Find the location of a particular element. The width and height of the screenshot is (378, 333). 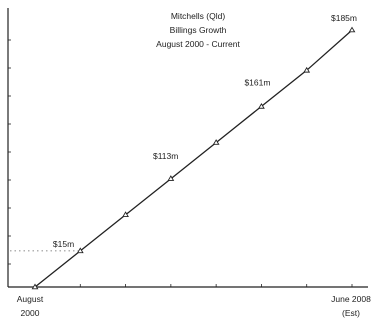

chart-title-line: Billings Growth is located at coordinates (198, 30).